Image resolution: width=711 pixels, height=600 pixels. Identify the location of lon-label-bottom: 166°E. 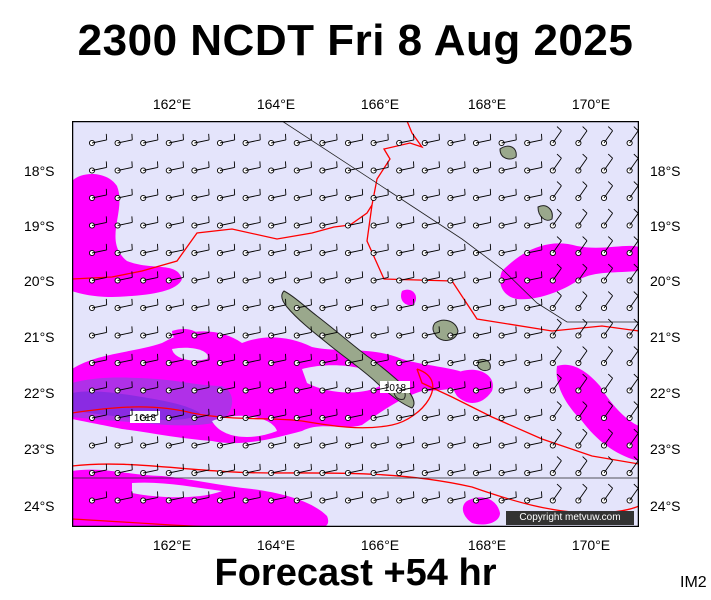
(380, 545).